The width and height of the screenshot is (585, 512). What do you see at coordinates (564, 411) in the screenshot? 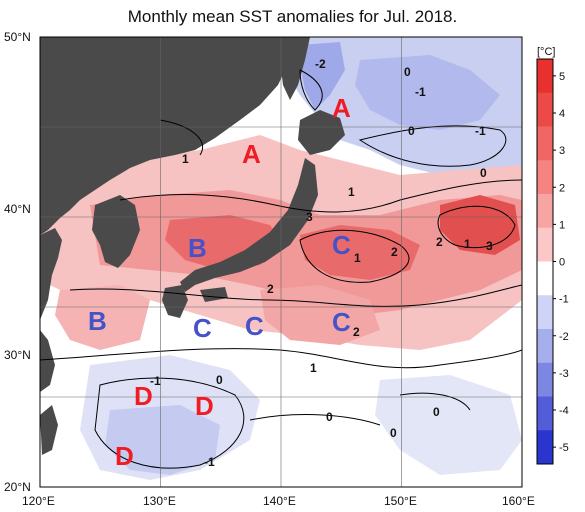
I see `colorbar-tick-label: -4` at bounding box center [564, 411].